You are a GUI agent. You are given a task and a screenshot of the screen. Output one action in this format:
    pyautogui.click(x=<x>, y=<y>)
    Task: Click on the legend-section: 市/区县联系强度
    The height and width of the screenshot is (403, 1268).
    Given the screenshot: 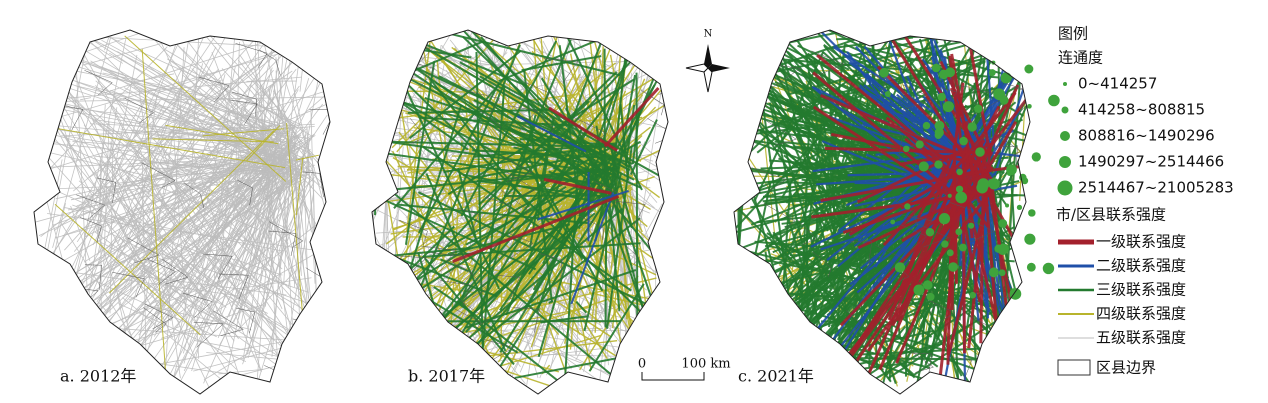 What is the action you would take?
    pyautogui.click(x=1111, y=215)
    